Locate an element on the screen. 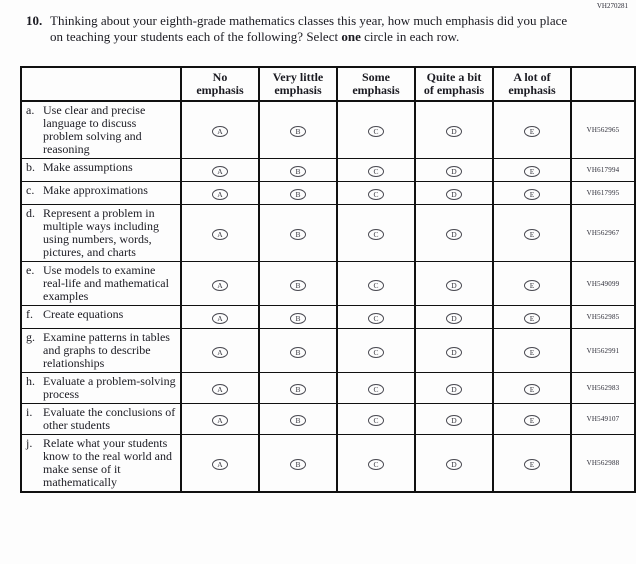 Image resolution: width=636 pixels, height=564 pixels. row-letter: c. is located at coordinates (30, 190).